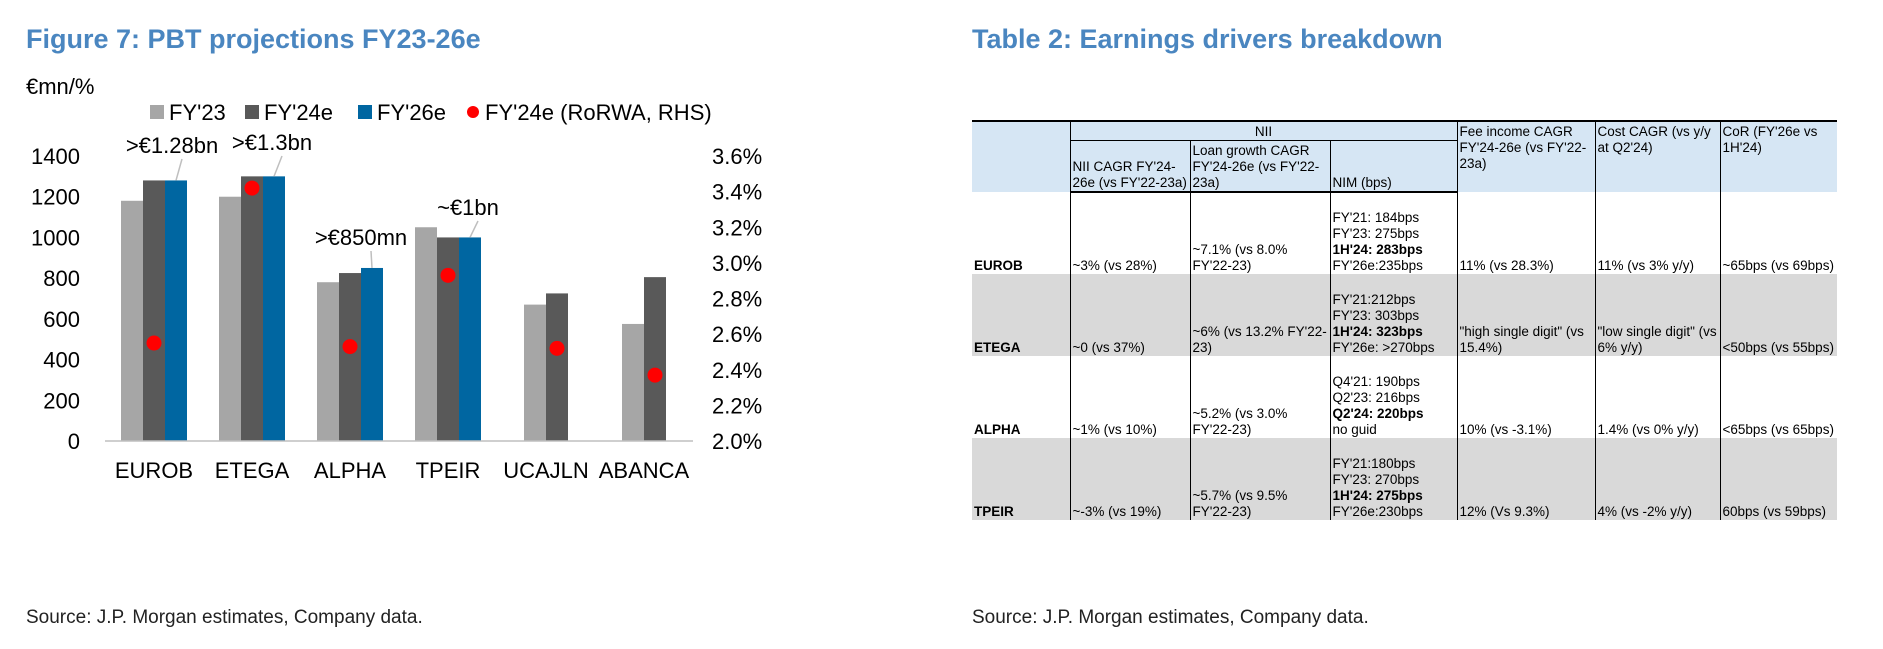 This screenshot has width=1883, height=649. Describe the element at coordinates (546, 470) in the screenshot. I see `x-tick-label: UCAJLN` at that location.